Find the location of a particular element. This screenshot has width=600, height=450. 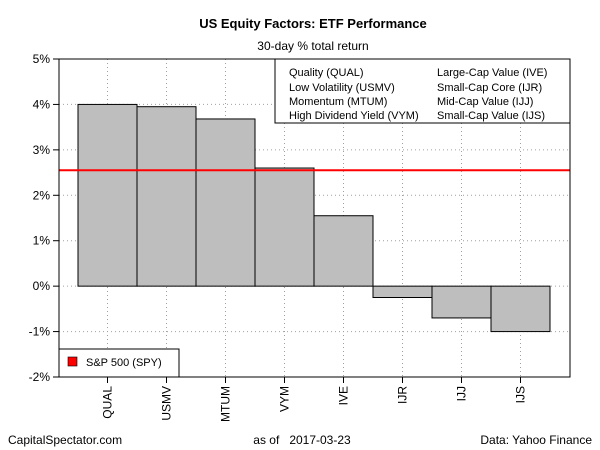

footer-as-of-date: 2017-03-23 is located at coordinates (320, 440).